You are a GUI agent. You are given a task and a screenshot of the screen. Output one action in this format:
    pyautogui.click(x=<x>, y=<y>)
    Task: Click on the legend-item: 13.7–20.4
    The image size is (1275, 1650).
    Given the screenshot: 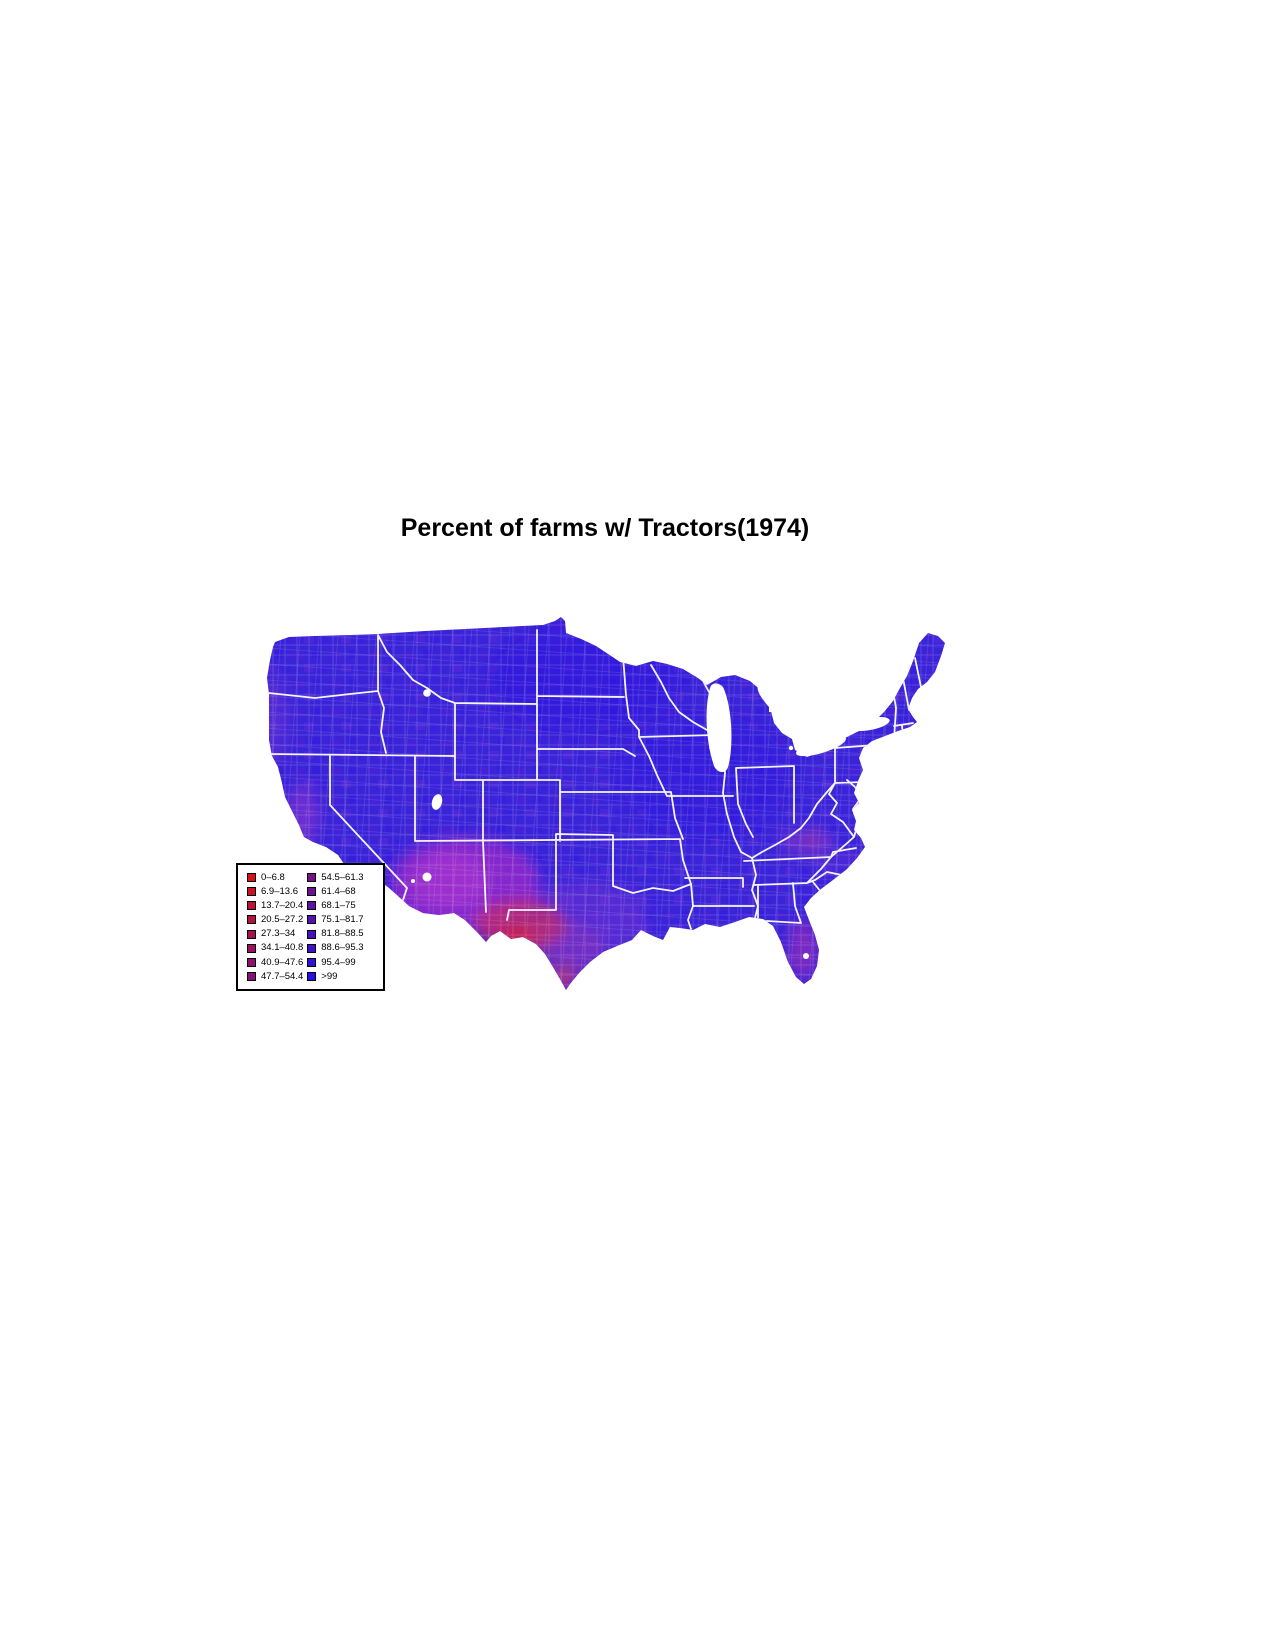 What is the action you would take?
    pyautogui.click(x=275, y=905)
    